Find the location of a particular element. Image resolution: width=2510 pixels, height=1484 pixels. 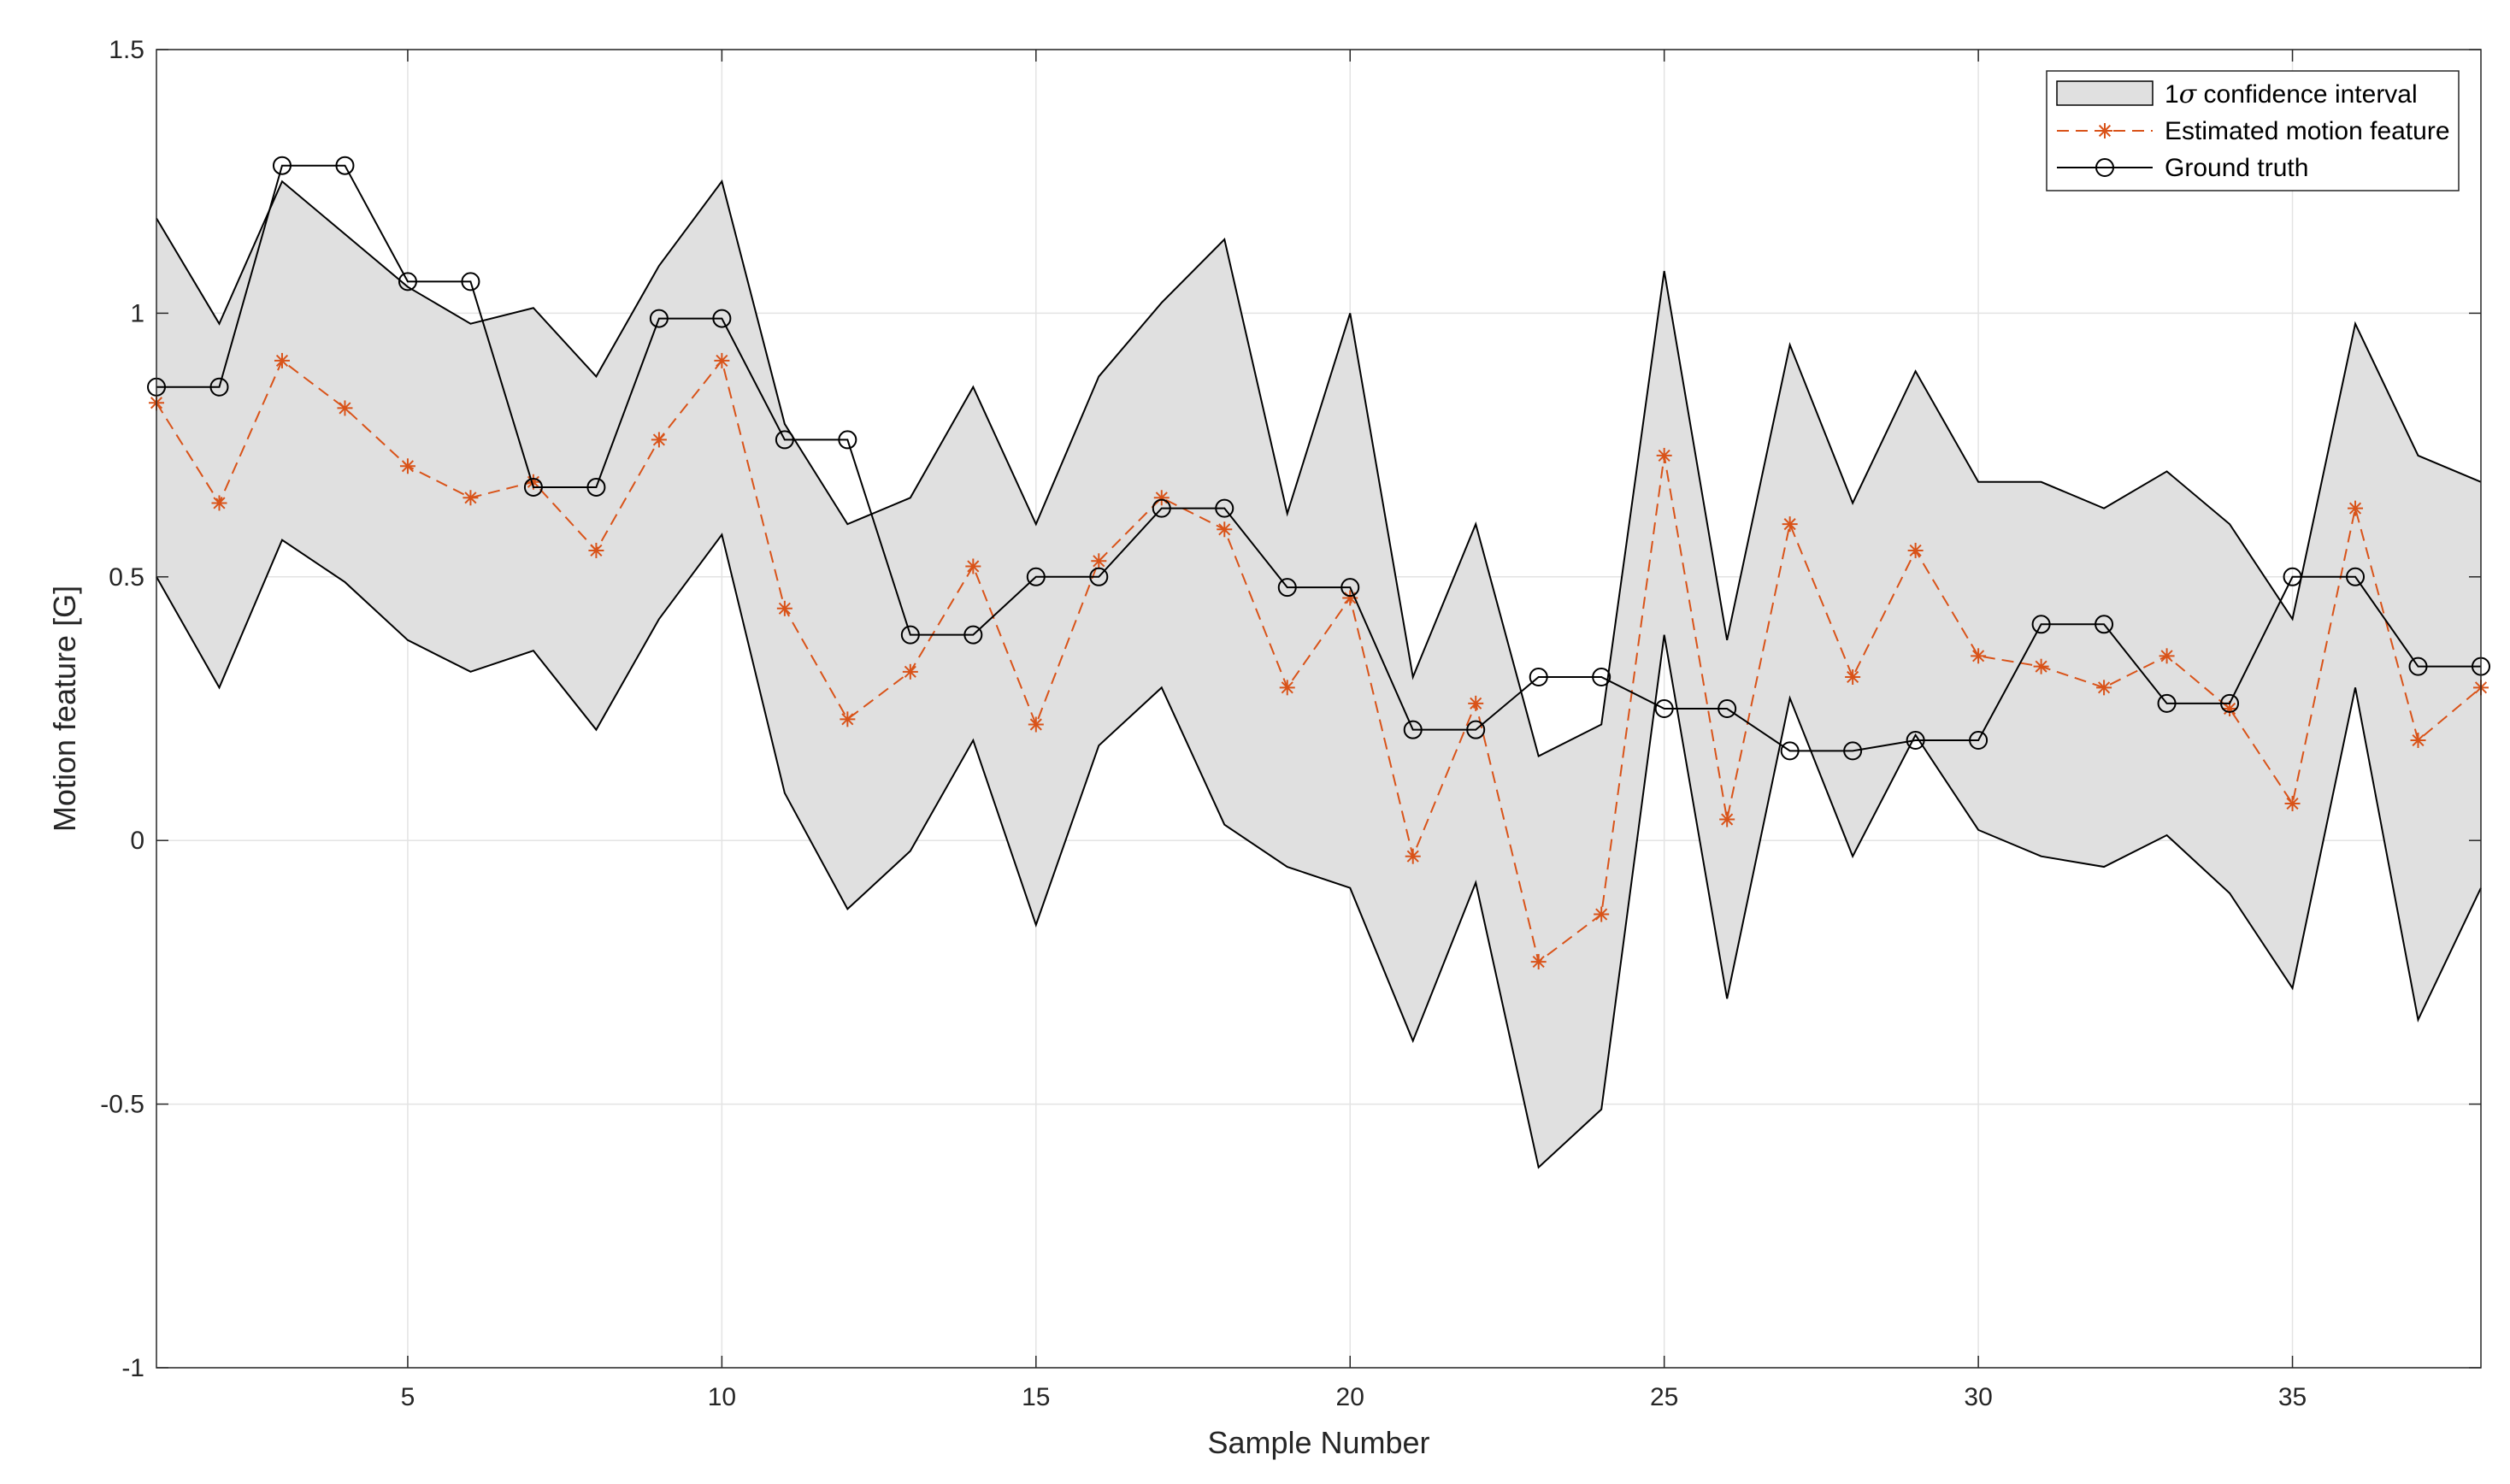

x-tick-label: 30 is located at coordinates (1978, 1397).